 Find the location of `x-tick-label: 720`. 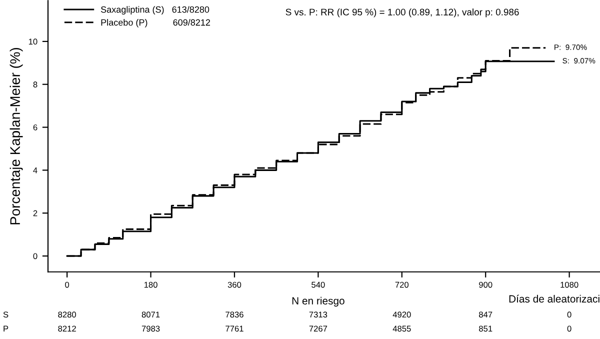

x-tick-label: 720 is located at coordinates (402, 285).